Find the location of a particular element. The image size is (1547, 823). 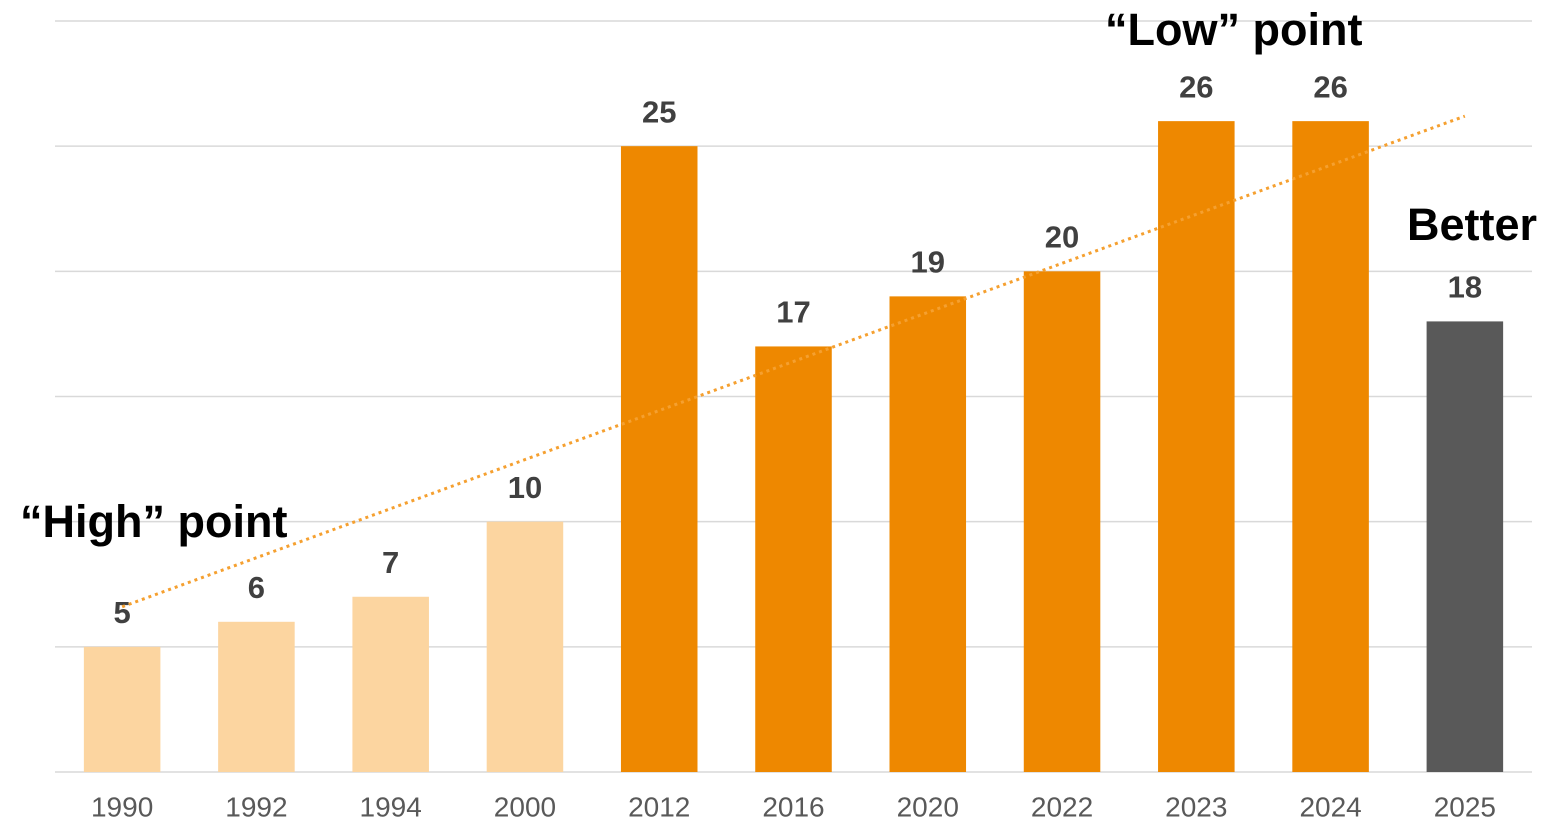

x-tick-label: 1994 is located at coordinates (391, 806).